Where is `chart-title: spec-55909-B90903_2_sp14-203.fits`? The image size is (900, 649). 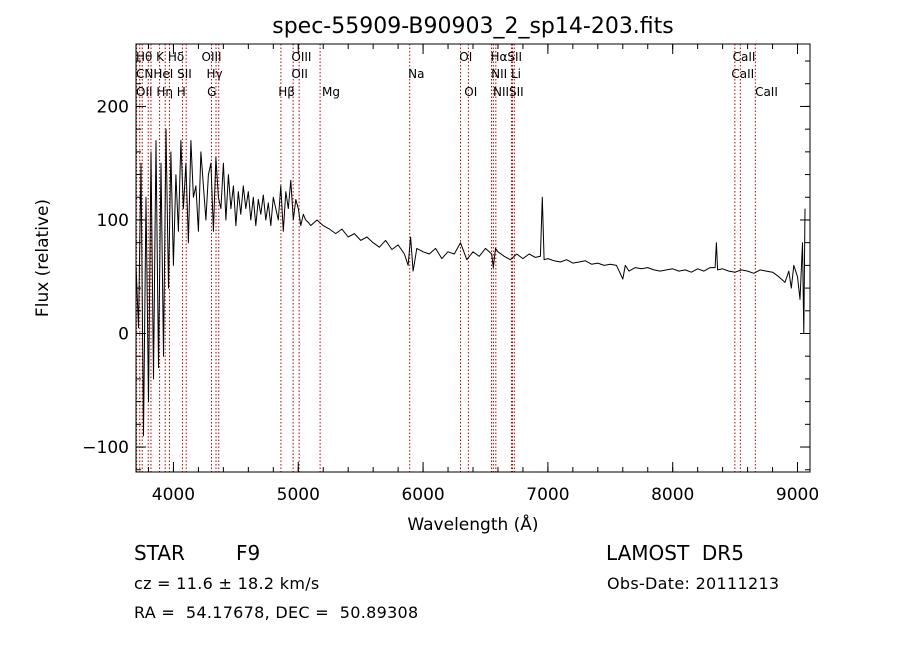 chart-title: spec-55909-B90903_2_sp14-203.fits is located at coordinates (473, 26).